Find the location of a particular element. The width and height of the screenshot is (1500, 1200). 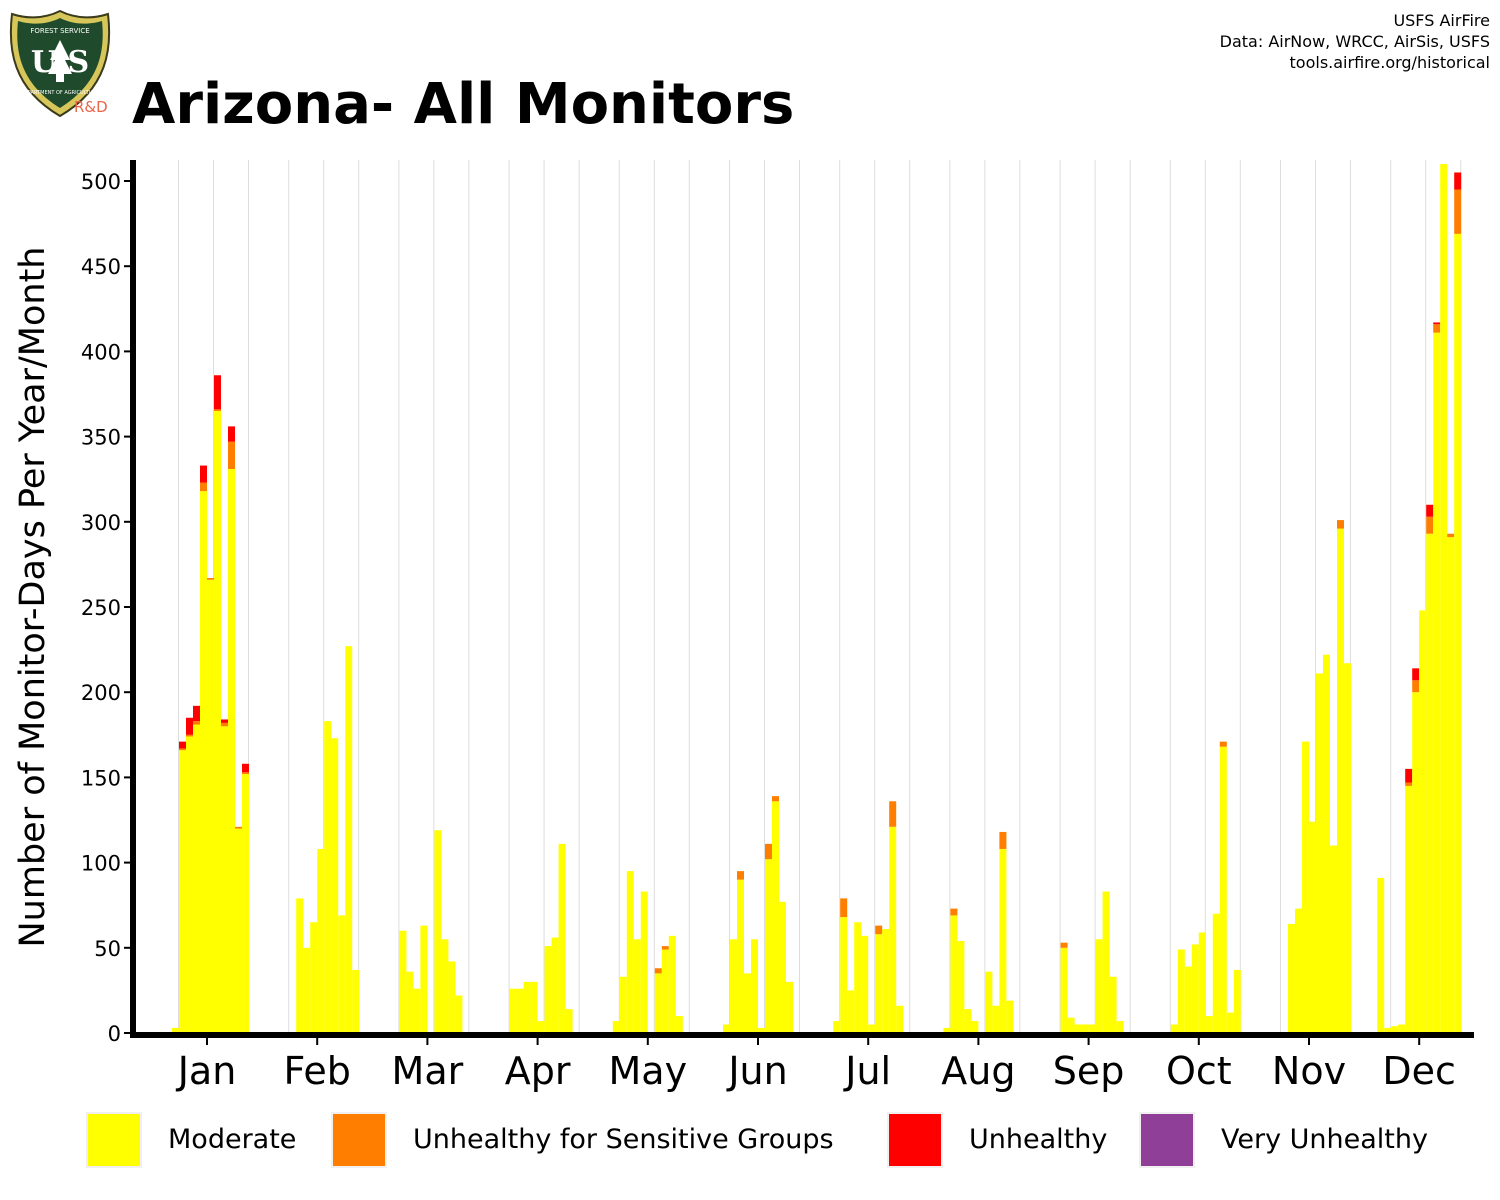

y-tick-label: 0 is located at coordinates (114, 1034).